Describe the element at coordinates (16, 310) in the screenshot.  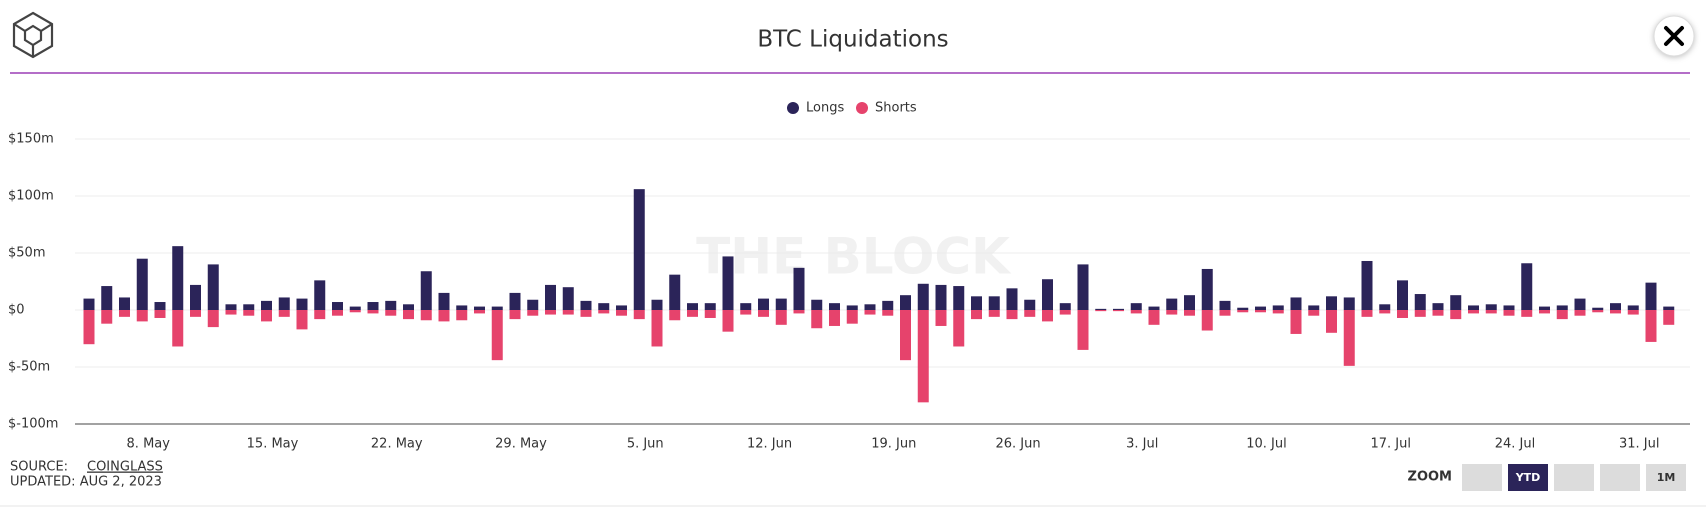
I see `y-tick-label: $0` at that location.